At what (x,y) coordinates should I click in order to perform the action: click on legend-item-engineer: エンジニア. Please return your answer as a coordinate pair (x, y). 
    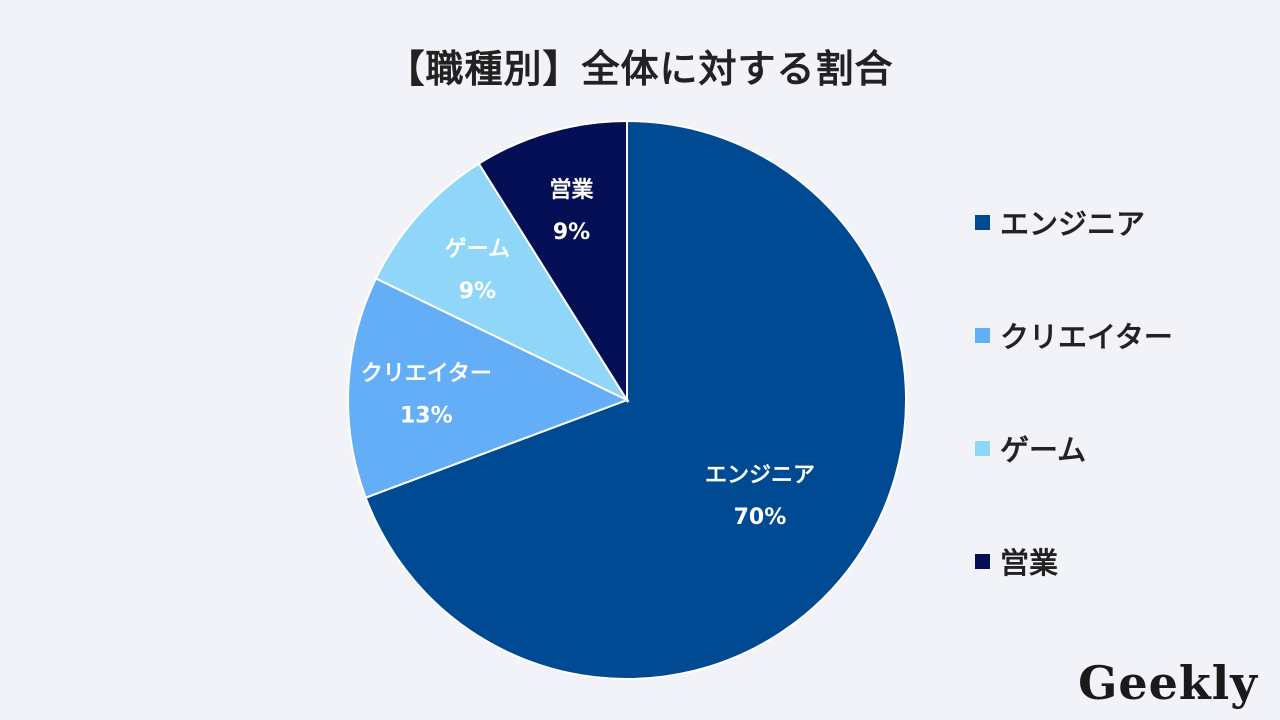
    Looking at the image, I should click on (1060, 222).